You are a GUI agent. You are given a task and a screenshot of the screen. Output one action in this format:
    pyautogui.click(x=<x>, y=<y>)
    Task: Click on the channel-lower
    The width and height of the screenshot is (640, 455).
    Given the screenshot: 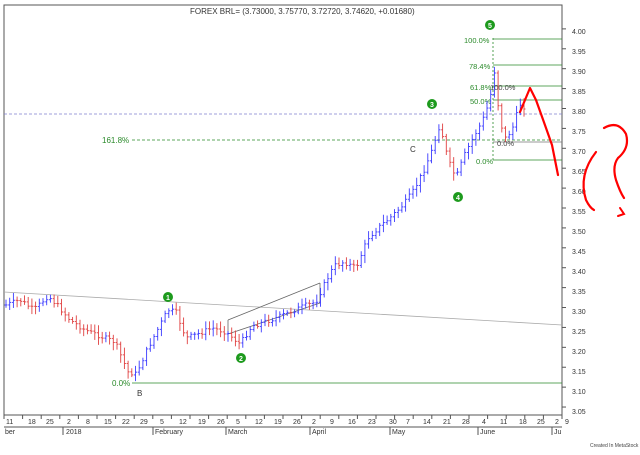 What is the action you would take?
    pyautogui.click(x=274, y=318)
    